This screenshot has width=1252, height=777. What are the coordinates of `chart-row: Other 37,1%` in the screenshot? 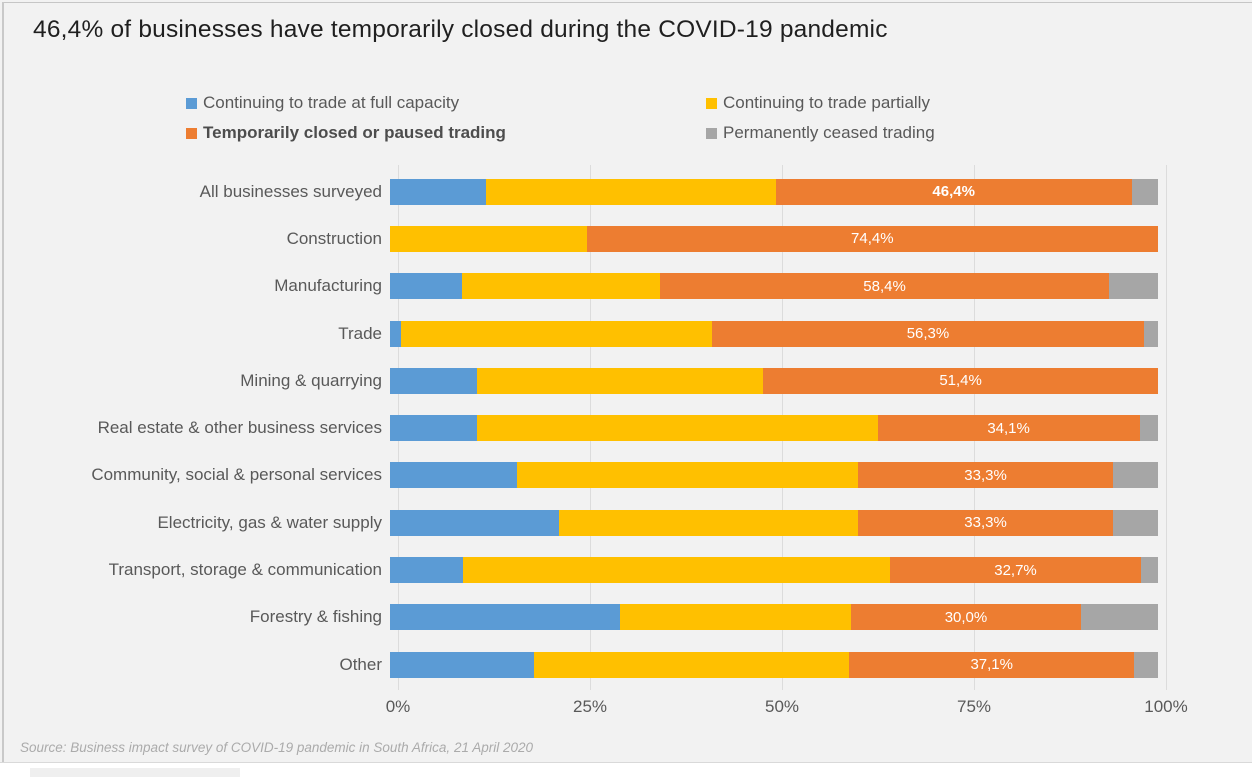 It's located at (583, 664).